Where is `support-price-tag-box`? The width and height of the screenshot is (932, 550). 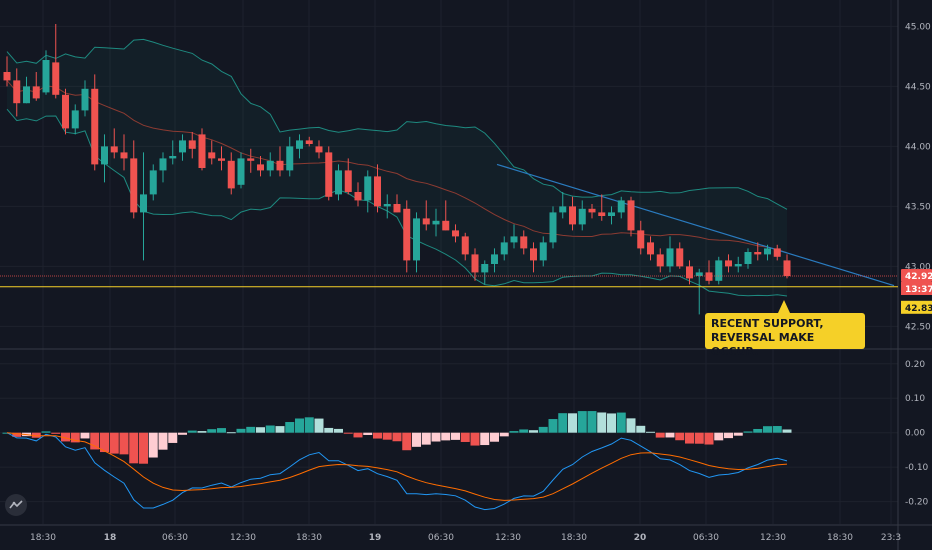 support-price-tag-box is located at coordinates (916, 307).